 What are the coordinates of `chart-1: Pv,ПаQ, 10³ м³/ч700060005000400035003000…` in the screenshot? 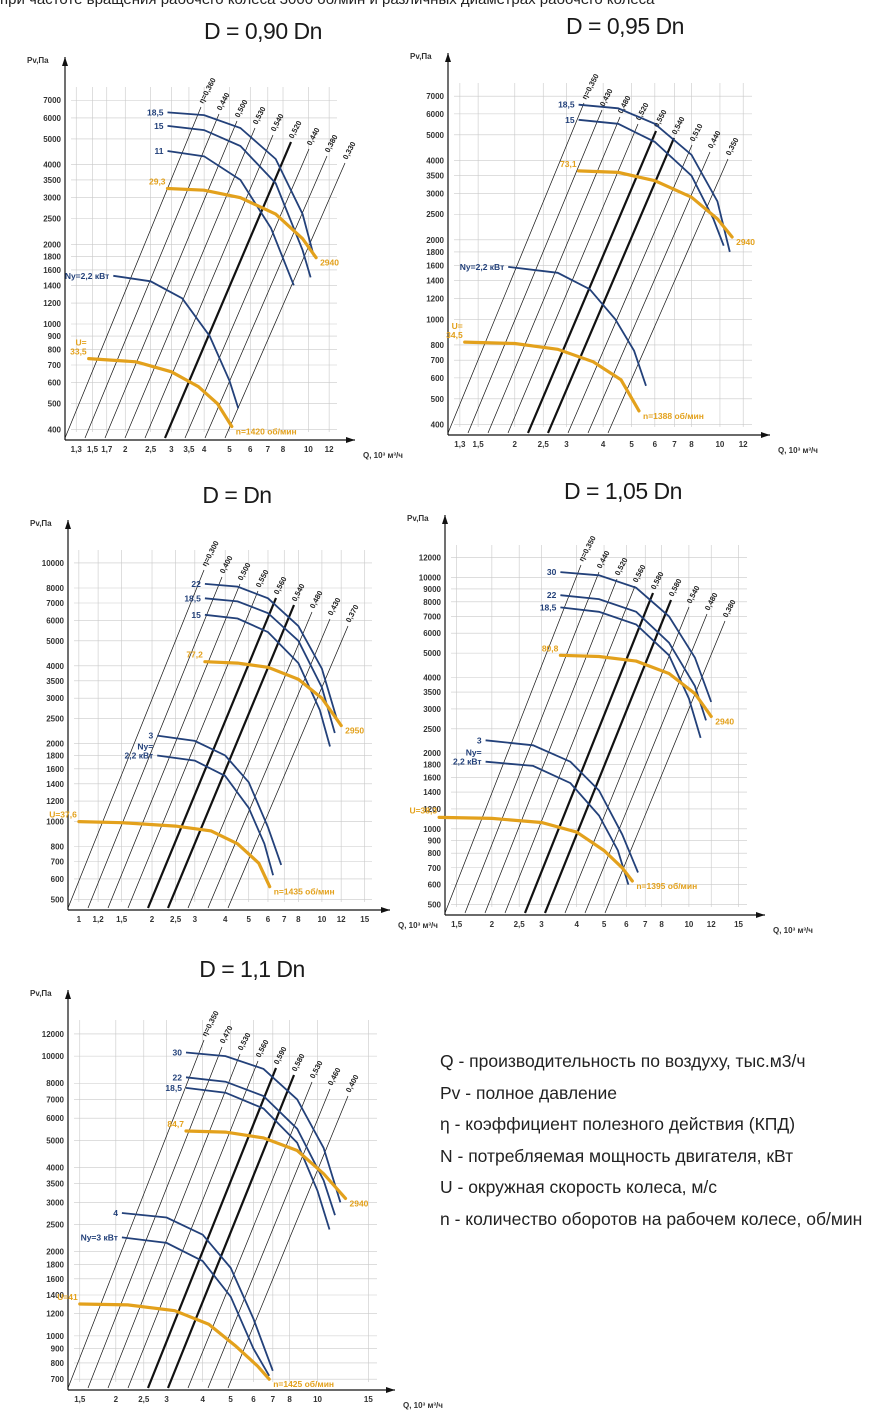 It's located at (614, 253).